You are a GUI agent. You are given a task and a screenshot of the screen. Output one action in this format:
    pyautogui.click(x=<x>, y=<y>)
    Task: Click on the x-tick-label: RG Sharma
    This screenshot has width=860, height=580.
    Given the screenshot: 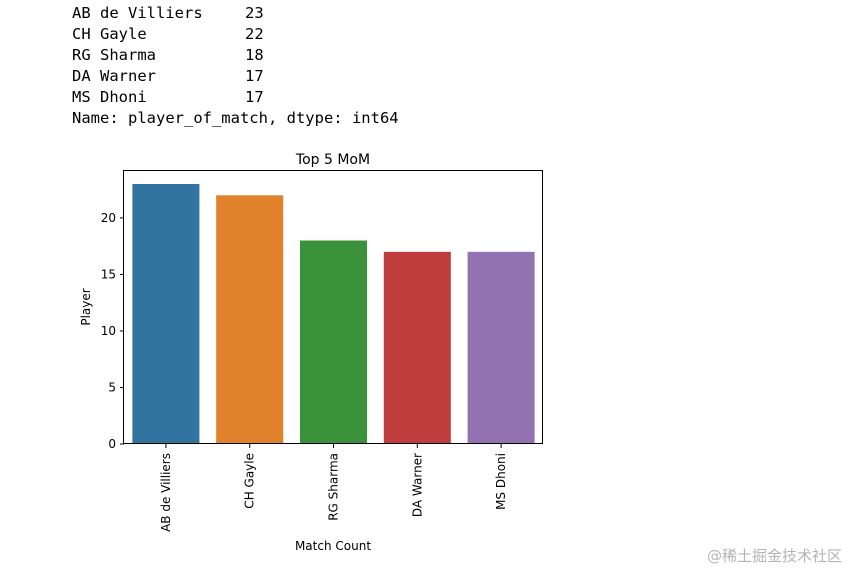 What is the action you would take?
    pyautogui.click(x=334, y=487)
    